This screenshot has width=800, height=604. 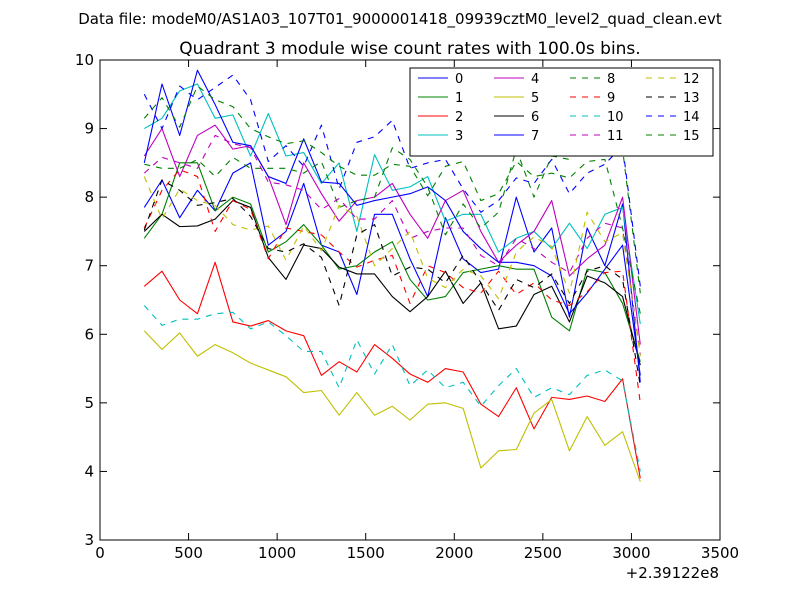 What do you see at coordinates (89, 403) in the screenshot?
I see `y-tick-label-5: 5` at bounding box center [89, 403].